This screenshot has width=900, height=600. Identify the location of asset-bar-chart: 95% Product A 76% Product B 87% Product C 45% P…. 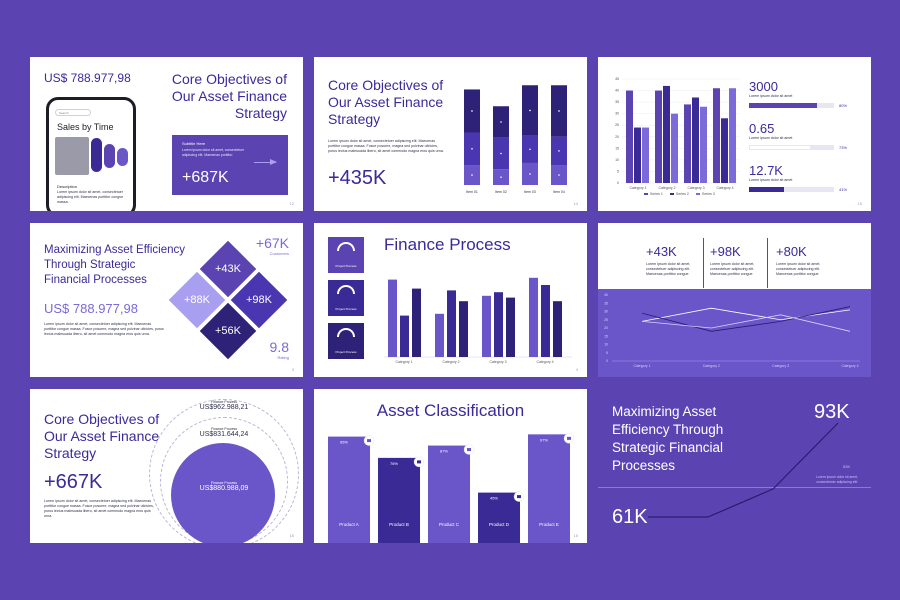
(451, 488).